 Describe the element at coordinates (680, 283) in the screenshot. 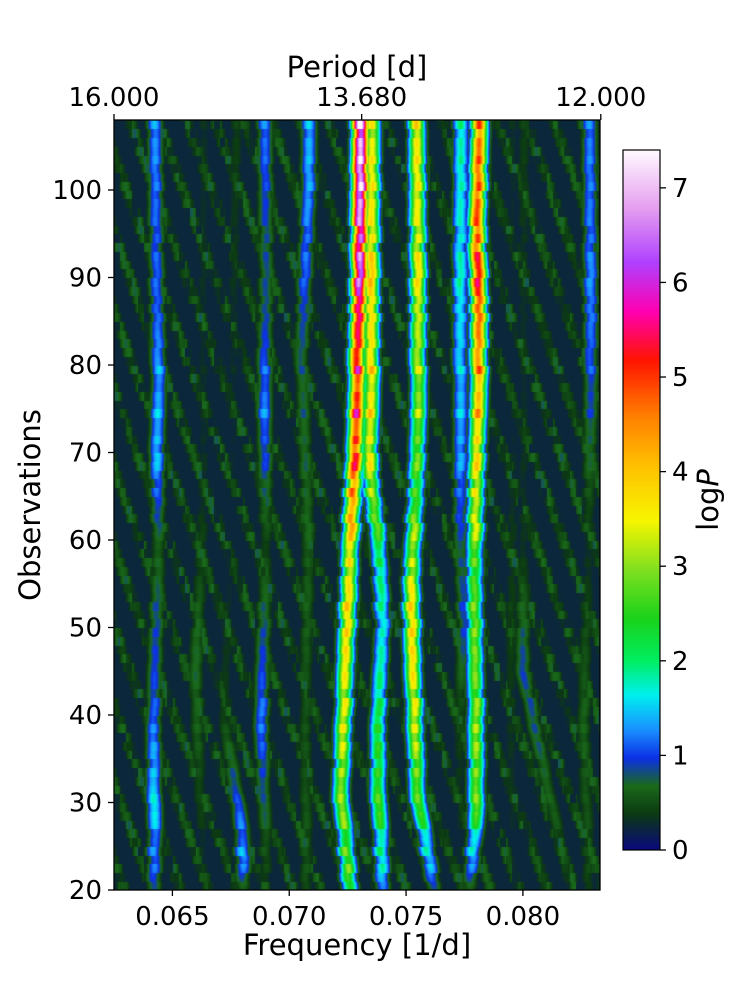

I see `colorbar-tick-label: 6` at that location.